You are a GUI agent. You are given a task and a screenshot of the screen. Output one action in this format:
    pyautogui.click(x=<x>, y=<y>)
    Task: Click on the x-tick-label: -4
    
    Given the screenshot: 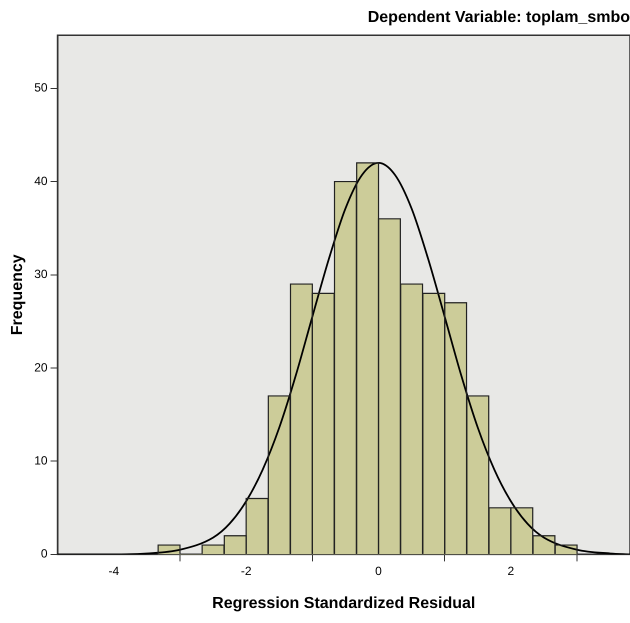 What is the action you would take?
    pyautogui.click(x=114, y=571)
    